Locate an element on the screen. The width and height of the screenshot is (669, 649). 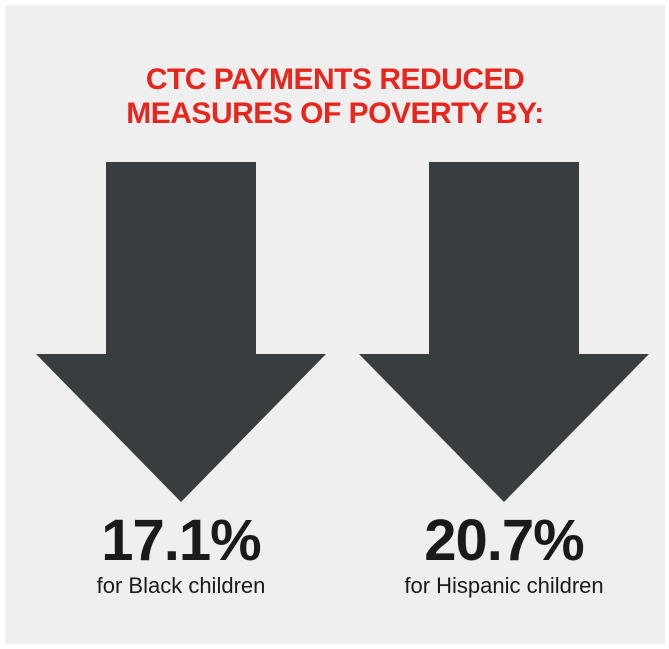
stat-black-children: 17.1% for Black children is located at coordinates (181, 555).